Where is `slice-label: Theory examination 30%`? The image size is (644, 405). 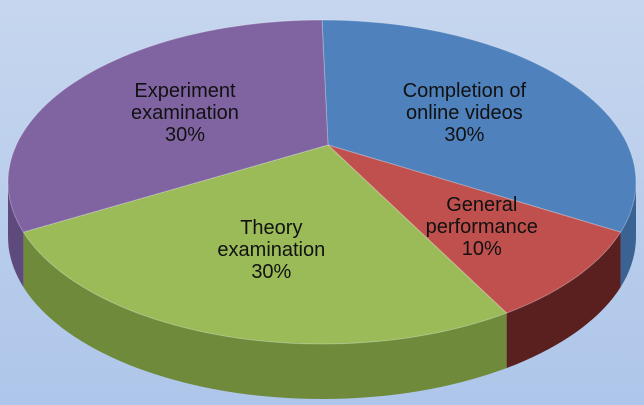
slice-label: Theory examination 30% is located at coordinates (271, 250).